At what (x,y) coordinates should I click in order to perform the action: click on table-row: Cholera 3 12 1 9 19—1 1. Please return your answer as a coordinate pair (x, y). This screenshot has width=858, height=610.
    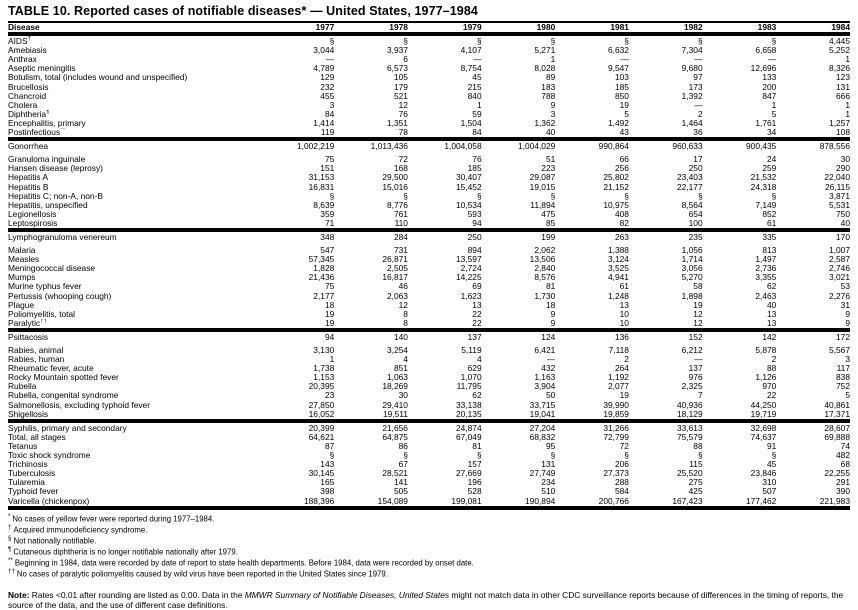
    Looking at the image, I should click on (429, 105).